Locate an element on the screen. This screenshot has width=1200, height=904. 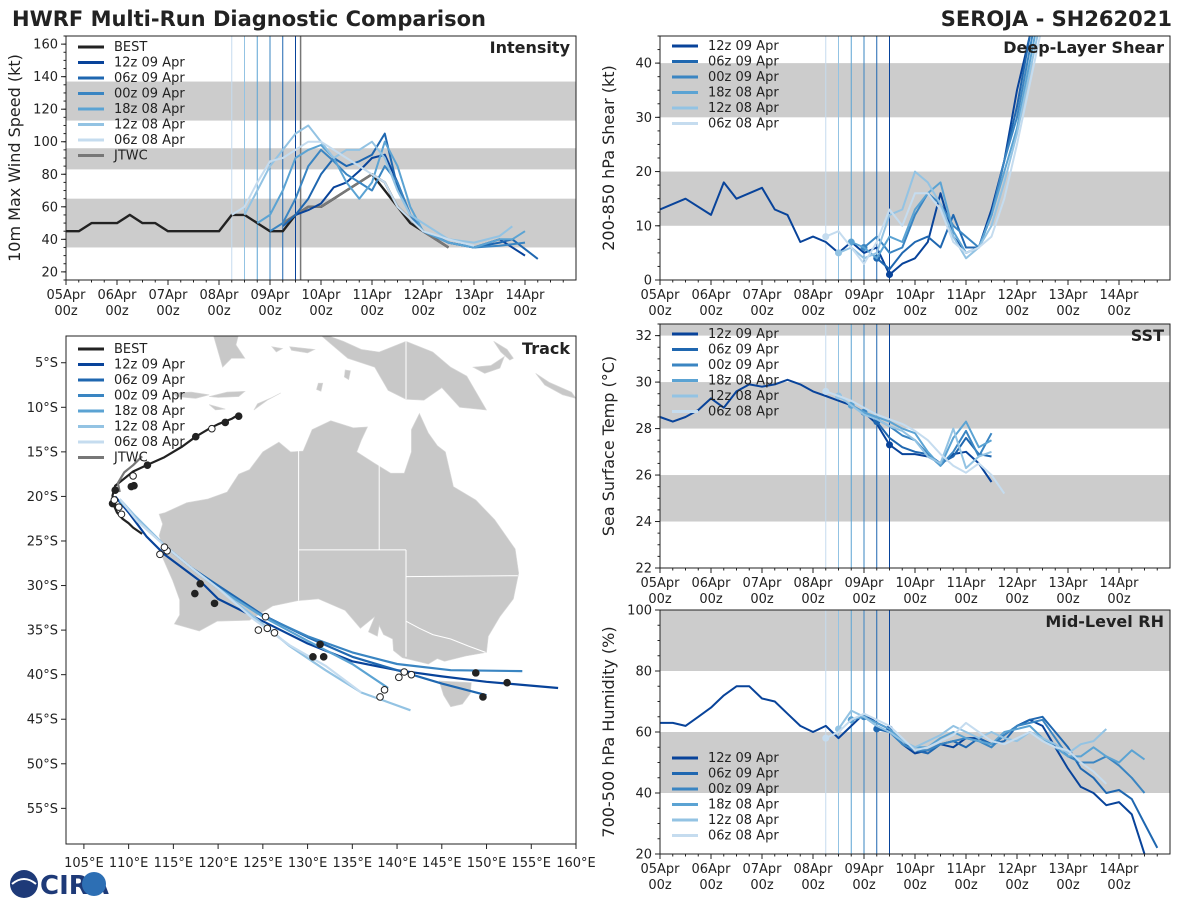
intensity-xtick-label: 14Apr is located at coordinates (525, 295).